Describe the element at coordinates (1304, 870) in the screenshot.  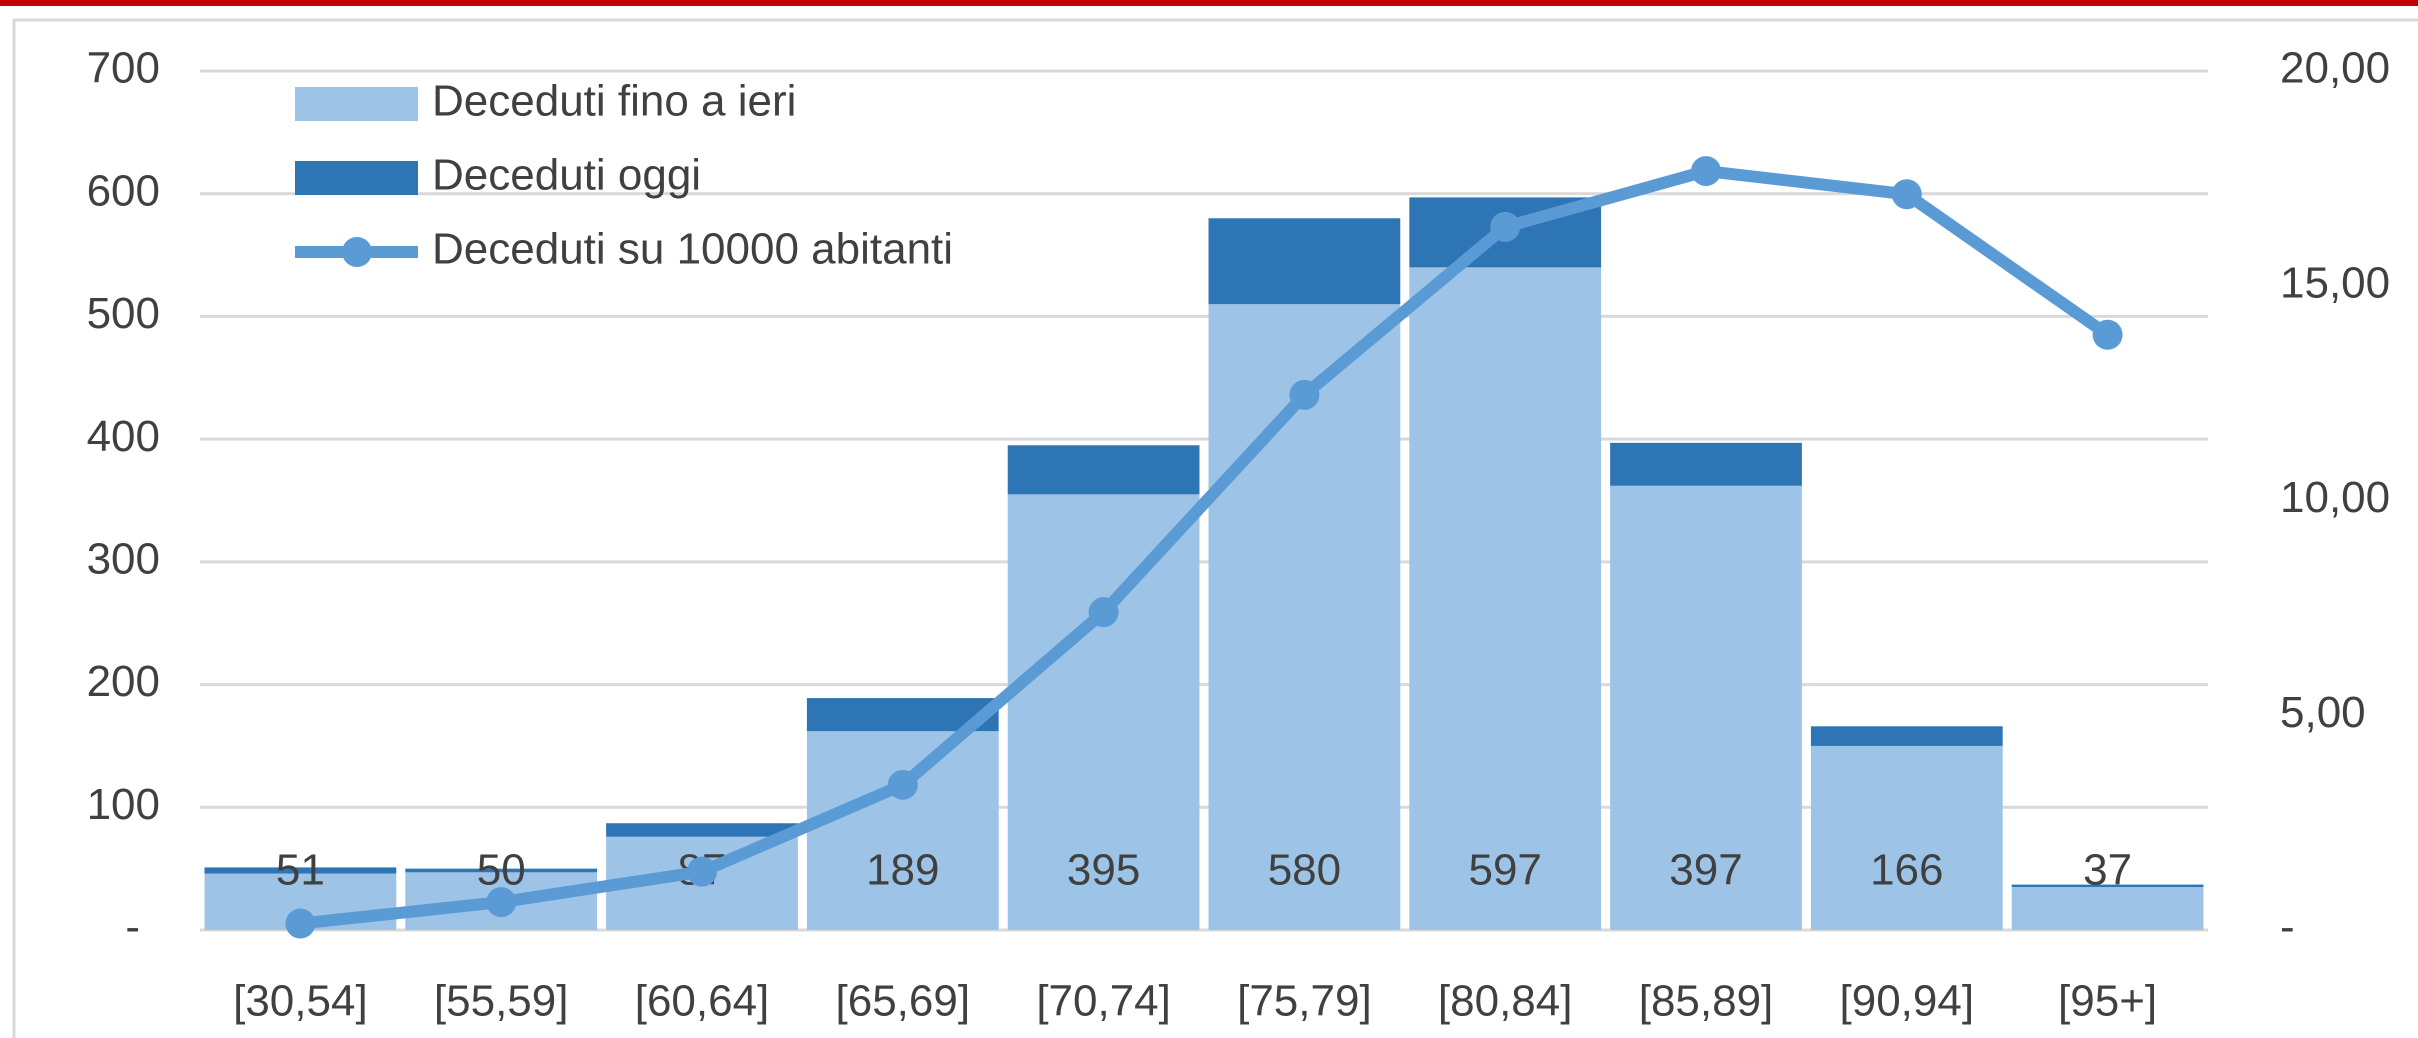
I see `total-label: 580` at that location.